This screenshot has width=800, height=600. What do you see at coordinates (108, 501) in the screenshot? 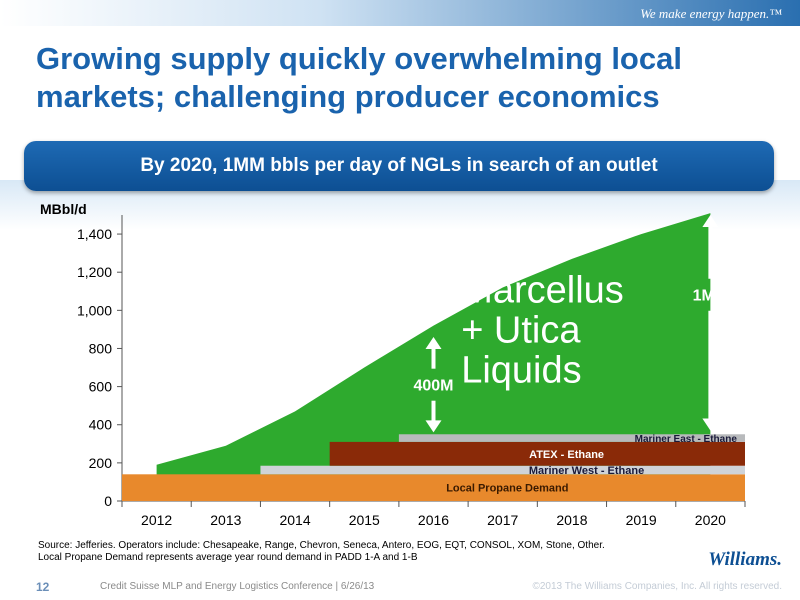
I see `y-tick-label: 0` at bounding box center [108, 501].